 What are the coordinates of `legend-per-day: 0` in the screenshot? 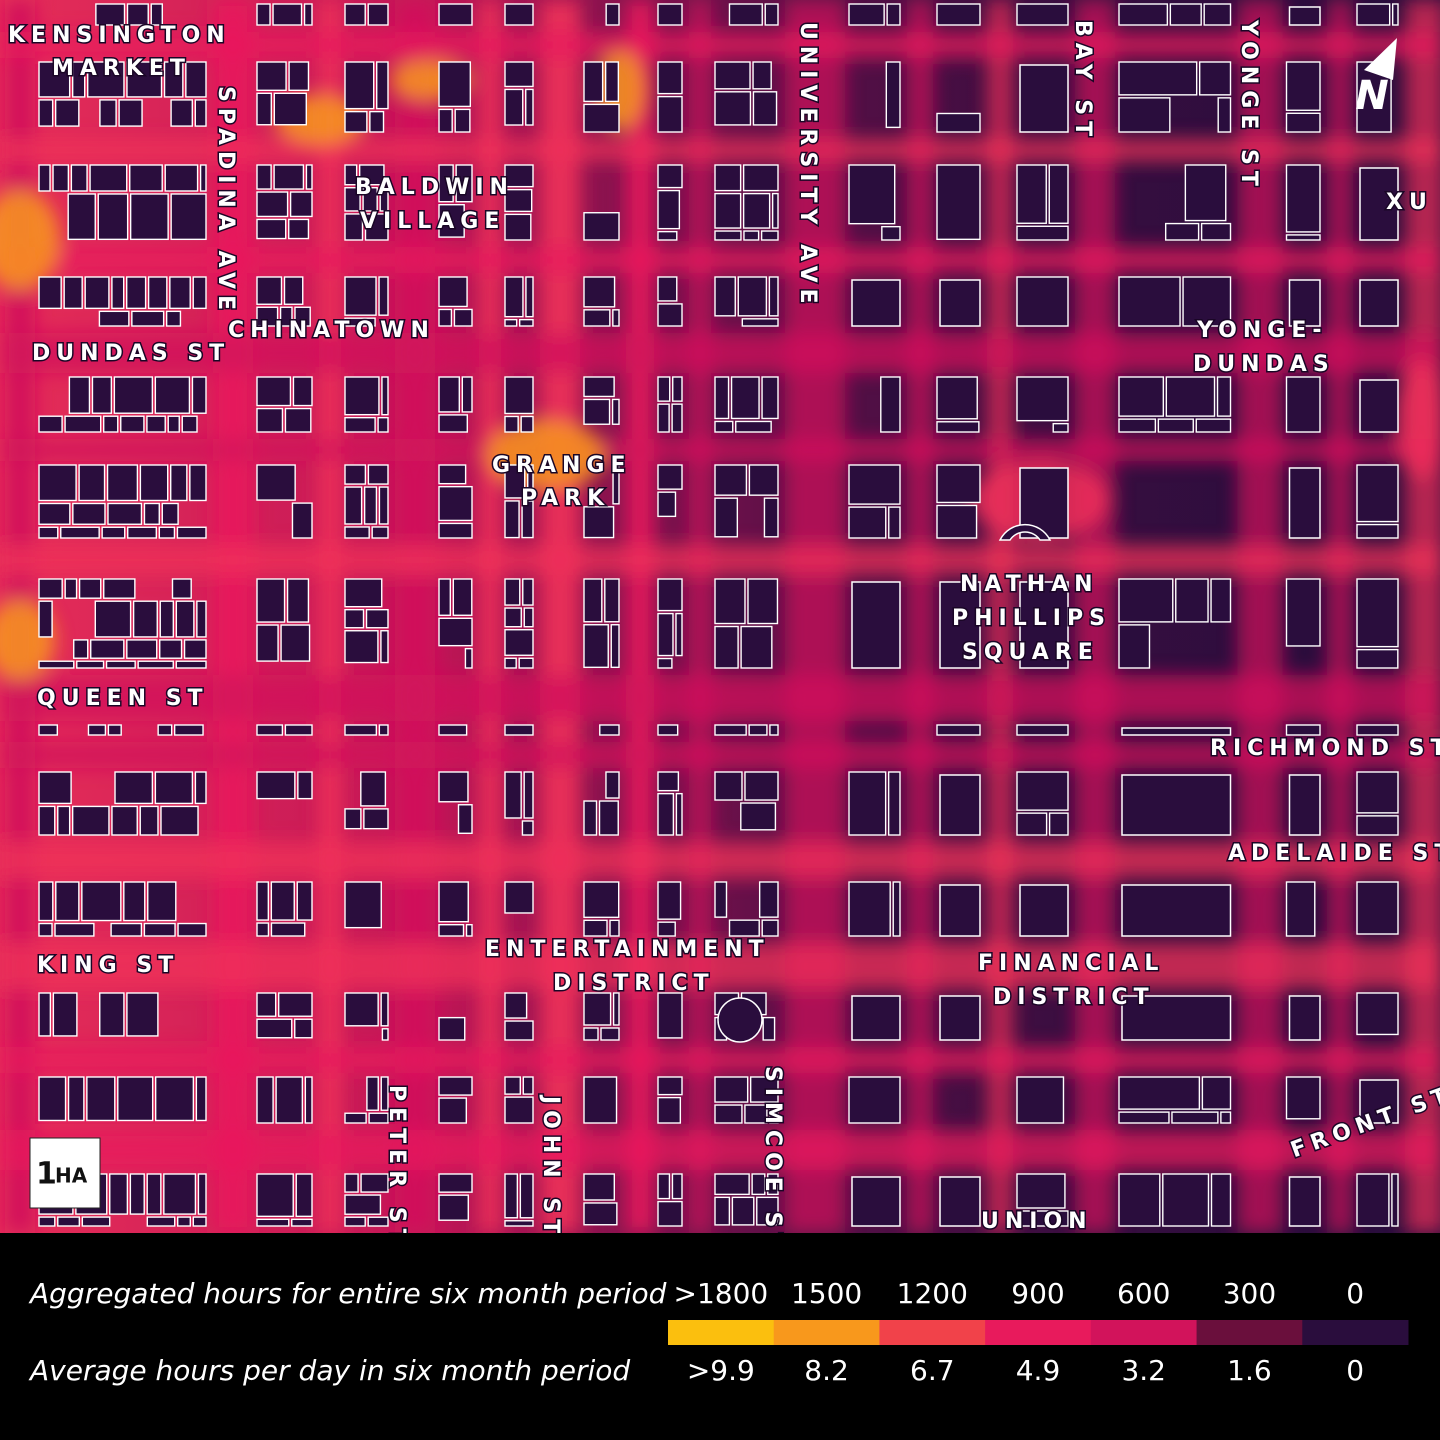 It's located at (1355, 1370).